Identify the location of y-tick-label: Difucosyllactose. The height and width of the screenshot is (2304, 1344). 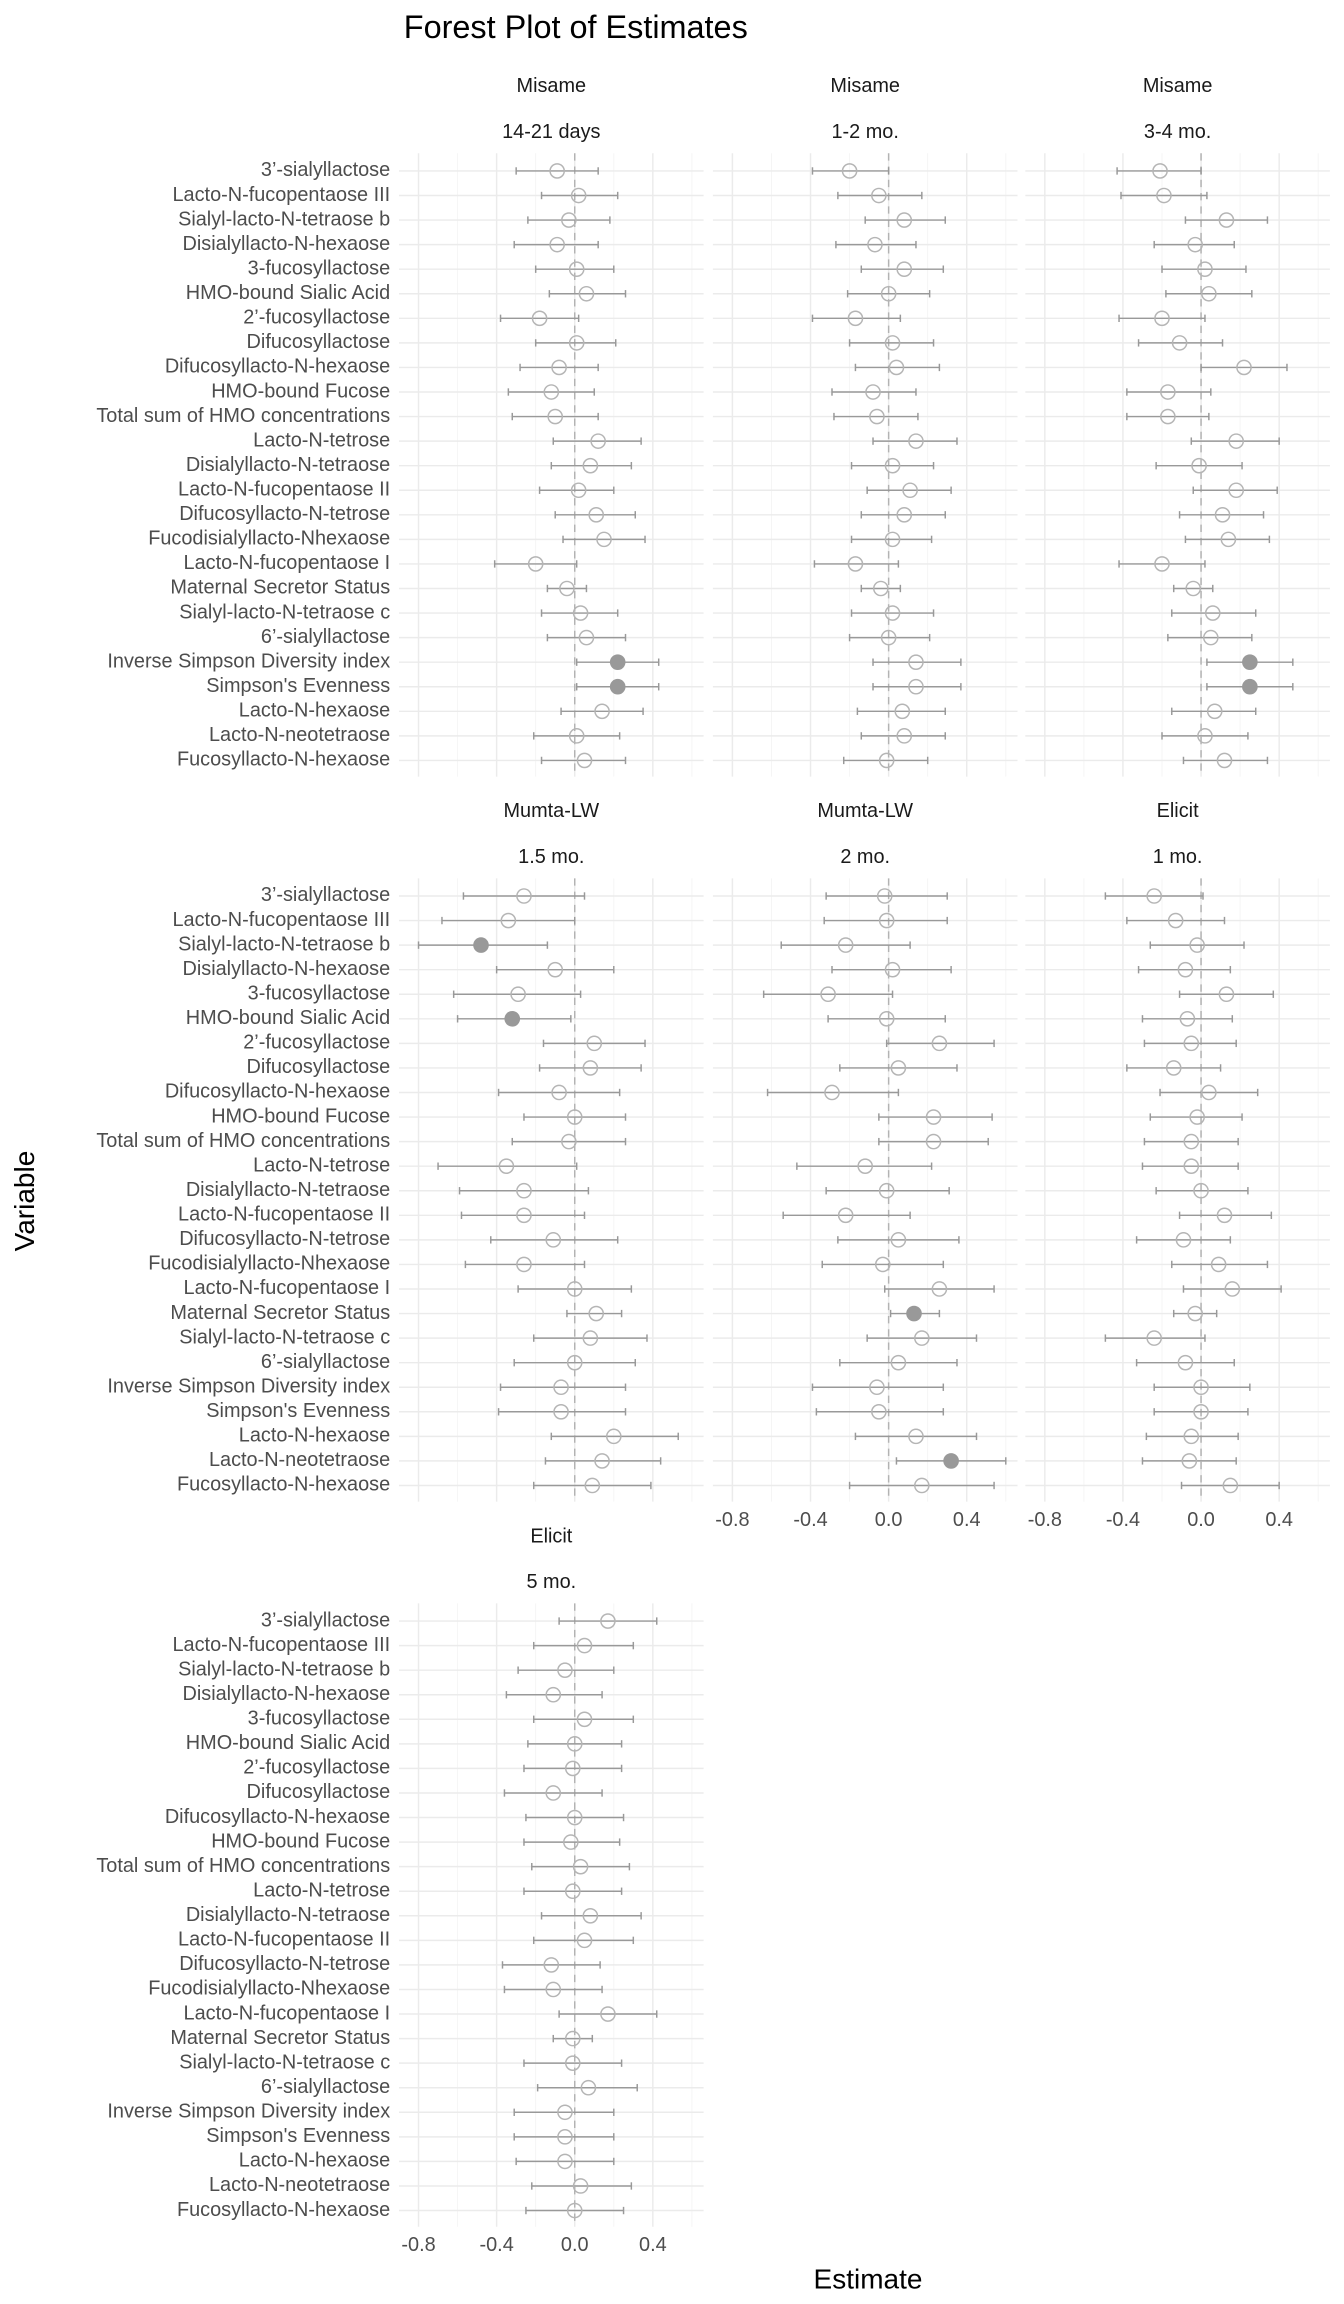
(319, 1792).